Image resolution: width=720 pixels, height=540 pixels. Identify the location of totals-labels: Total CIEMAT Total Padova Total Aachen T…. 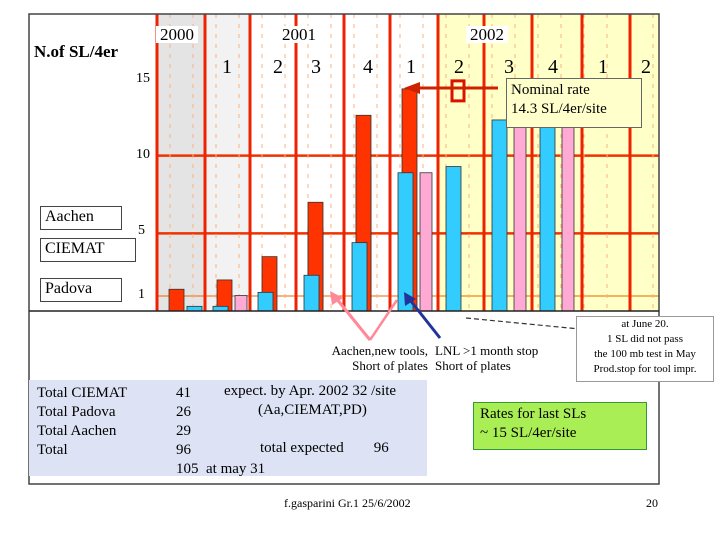
(82, 421).